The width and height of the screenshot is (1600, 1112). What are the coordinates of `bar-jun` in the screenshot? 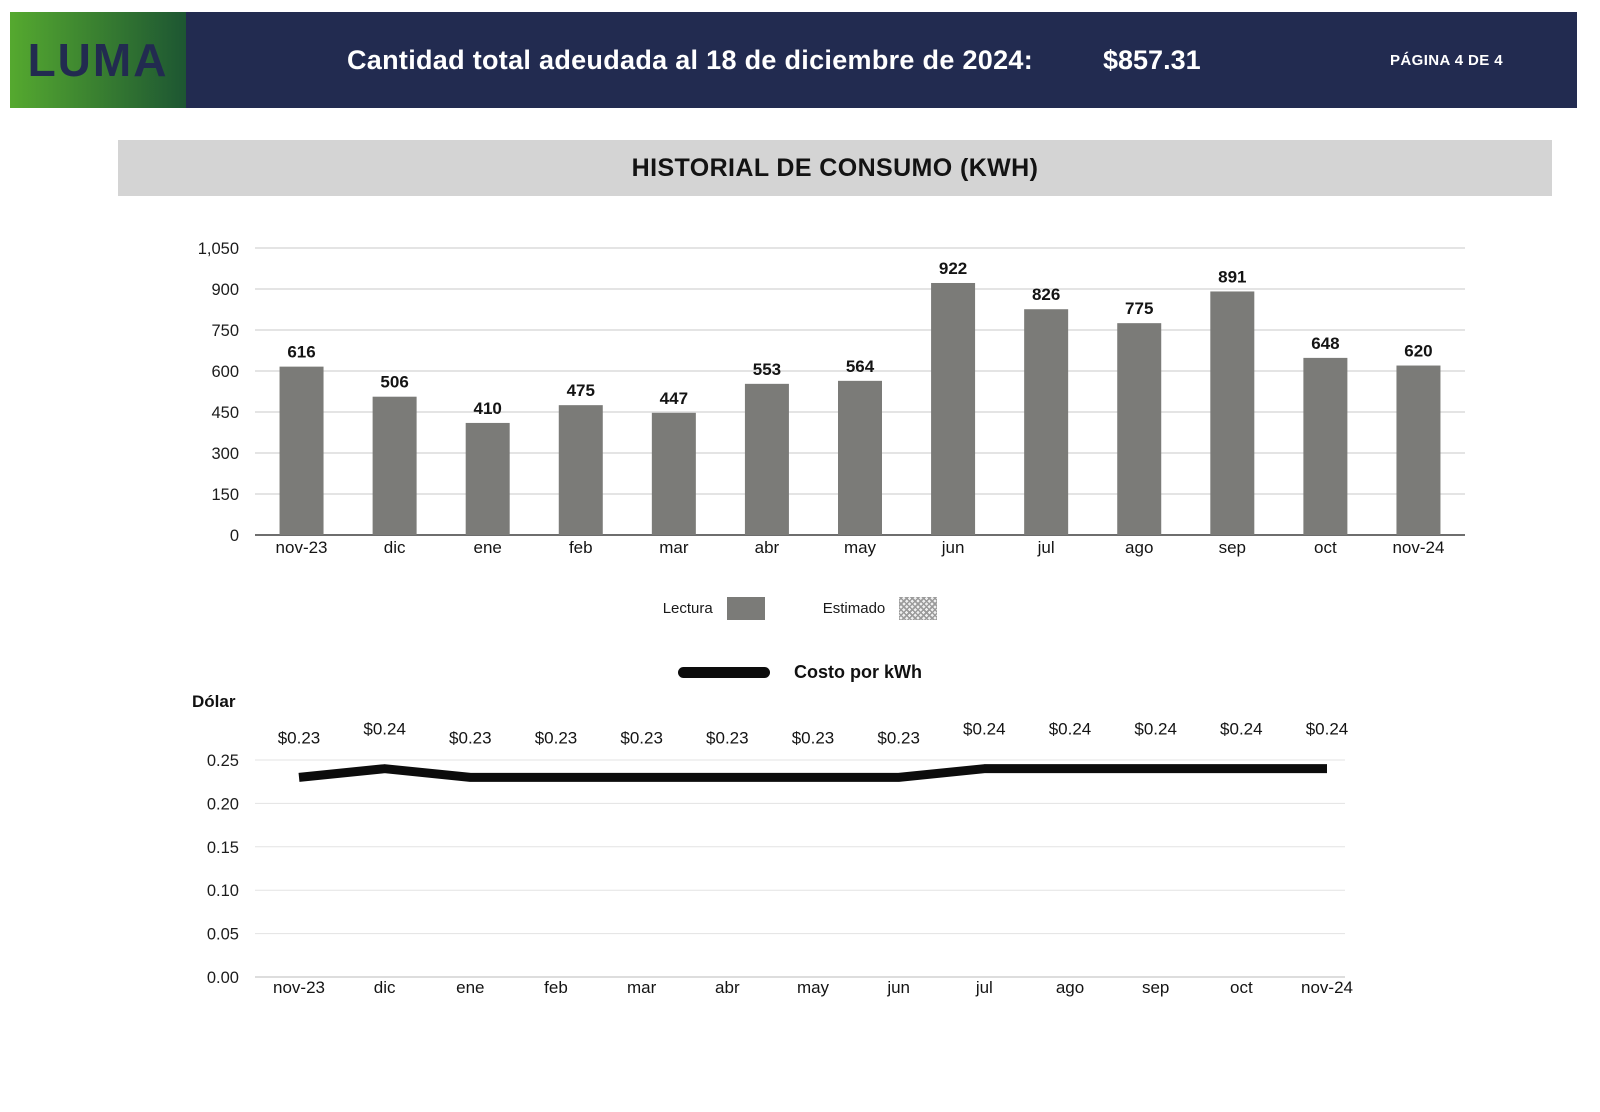 It's located at (953, 408).